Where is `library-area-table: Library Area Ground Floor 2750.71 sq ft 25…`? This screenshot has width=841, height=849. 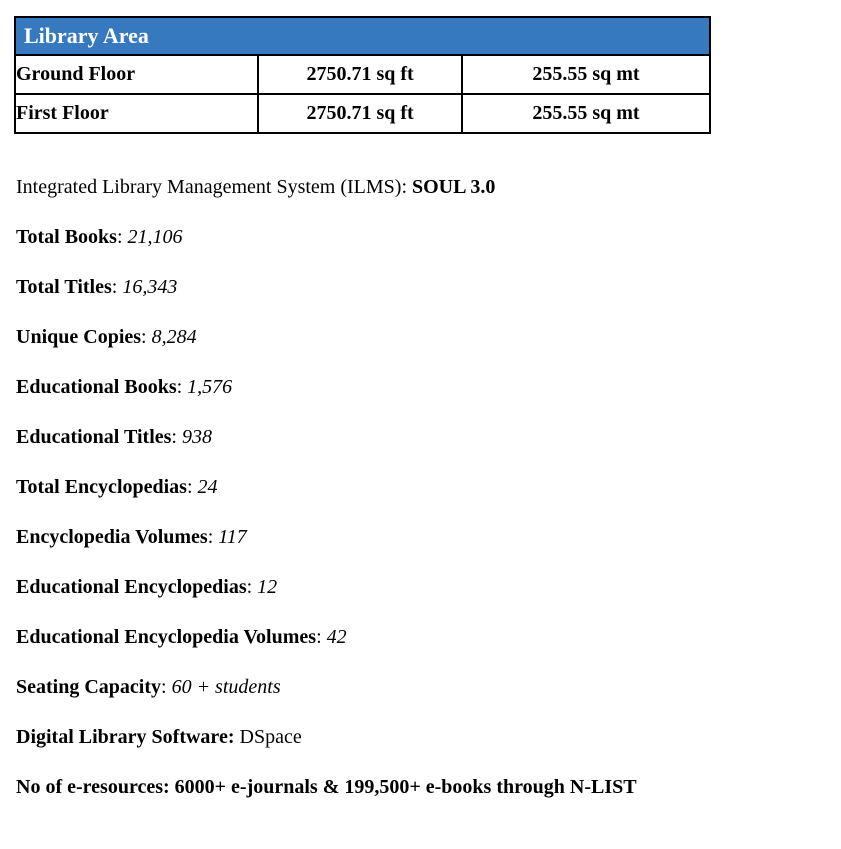 library-area-table: Library Area Ground Floor 2750.71 sq ft 25… is located at coordinates (362, 75).